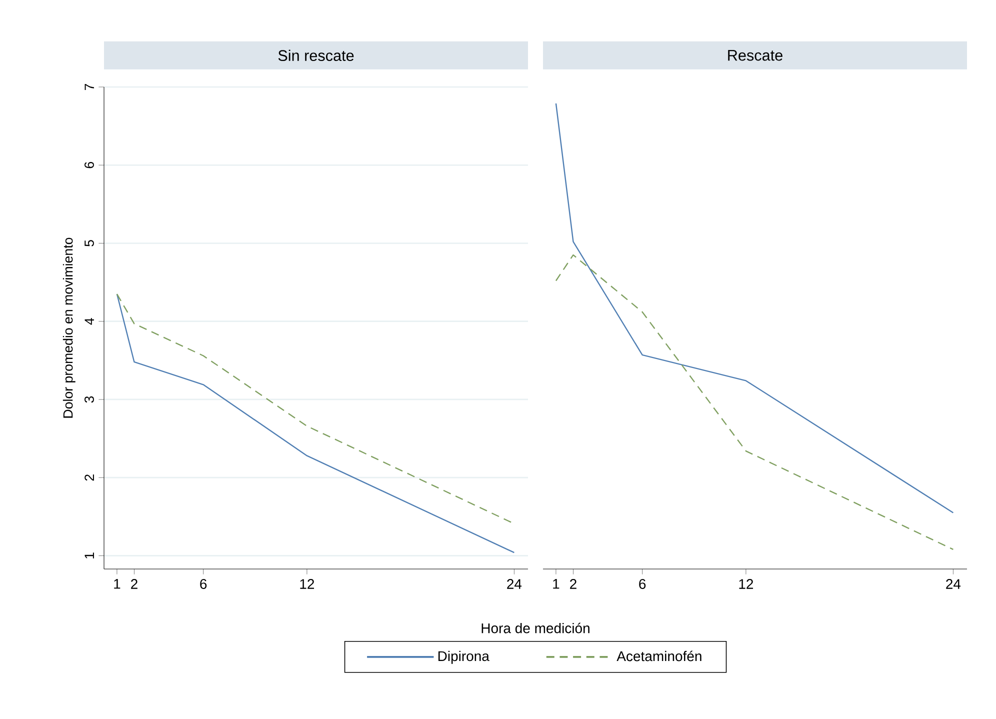 The image size is (996, 719). Describe the element at coordinates (536, 628) in the screenshot. I see `x-axis-title: Hora de medición` at that location.